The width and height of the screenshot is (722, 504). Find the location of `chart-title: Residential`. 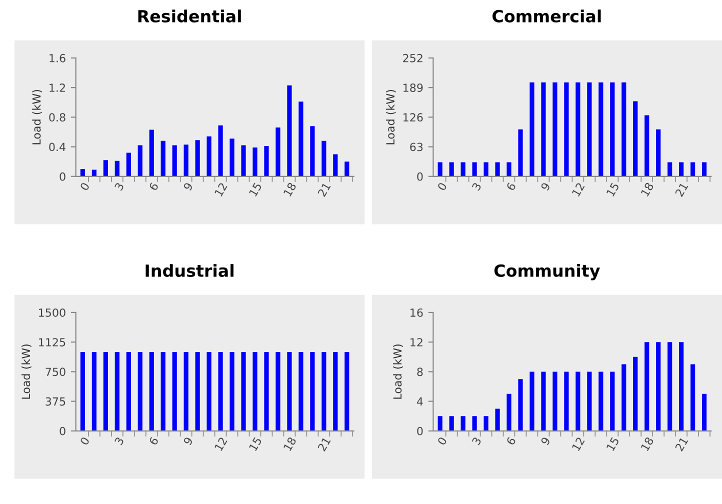

chart-title: Residential is located at coordinates (189, 16).